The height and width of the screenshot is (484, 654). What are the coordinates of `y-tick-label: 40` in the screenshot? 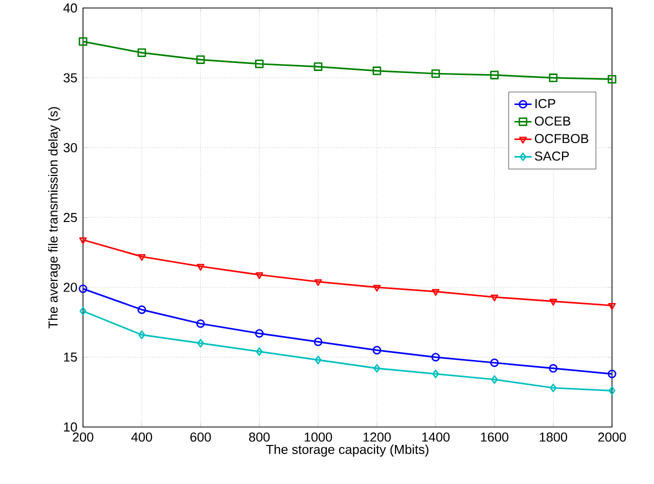 It's located at (70, 8).